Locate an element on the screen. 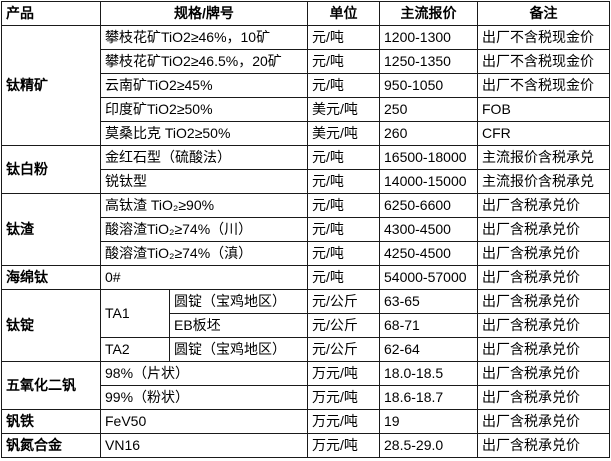 The height and width of the screenshot is (461, 611). price-cell: 18.6-18.7 is located at coordinates (428, 397).